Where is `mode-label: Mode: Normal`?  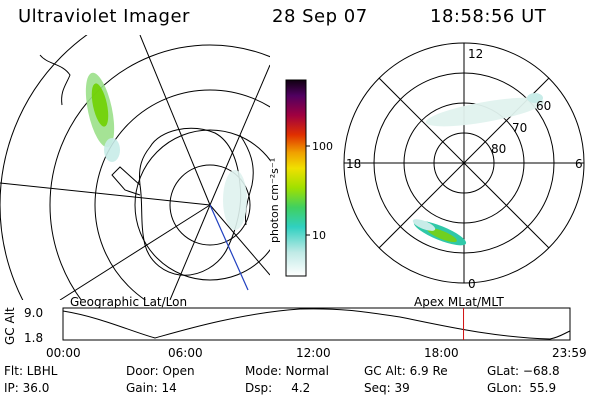
mode-label: Mode: Normal is located at coordinates (287, 371).